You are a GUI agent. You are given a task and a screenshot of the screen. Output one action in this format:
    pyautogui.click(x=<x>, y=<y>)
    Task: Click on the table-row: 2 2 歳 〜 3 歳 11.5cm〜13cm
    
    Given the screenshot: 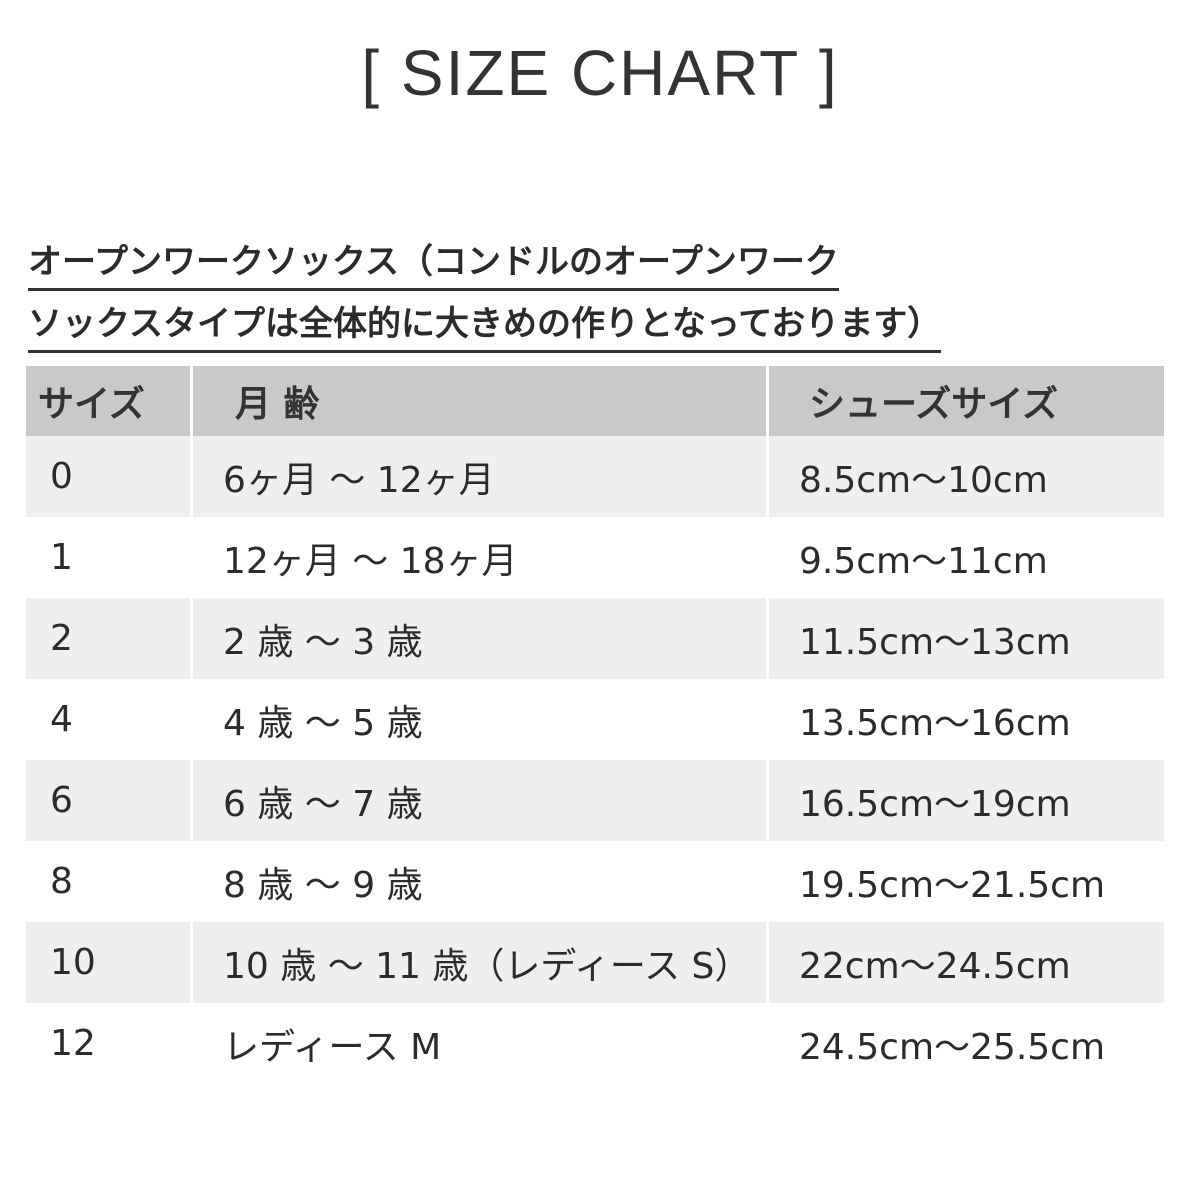 What is the action you would take?
    pyautogui.click(x=595, y=638)
    